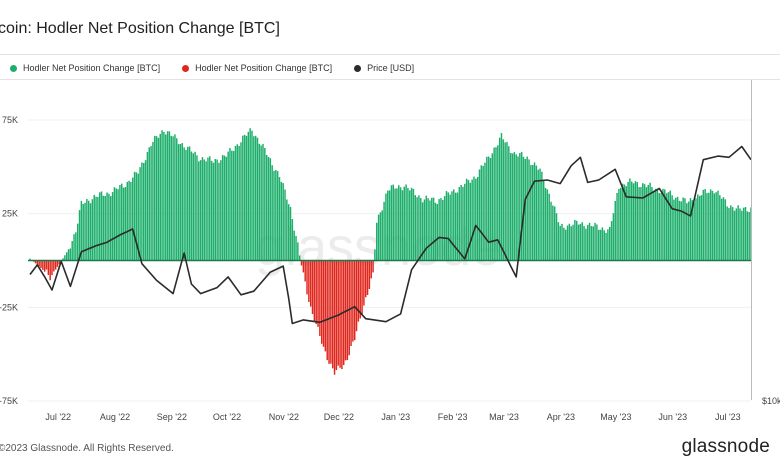 The image size is (780, 470). Describe the element at coordinates (140, 28) in the screenshot. I see `chart-title: itcoin: Hodler Net Position Change [BTC]` at that location.